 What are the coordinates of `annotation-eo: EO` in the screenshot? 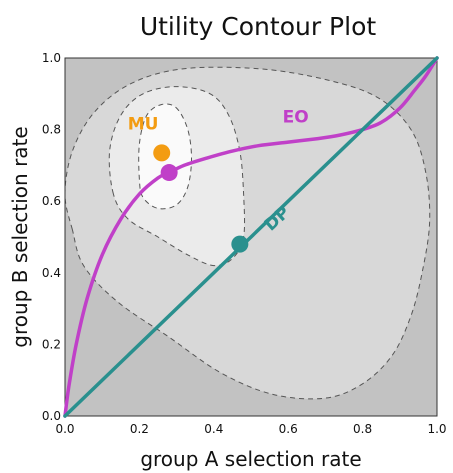 It's located at (296, 117).